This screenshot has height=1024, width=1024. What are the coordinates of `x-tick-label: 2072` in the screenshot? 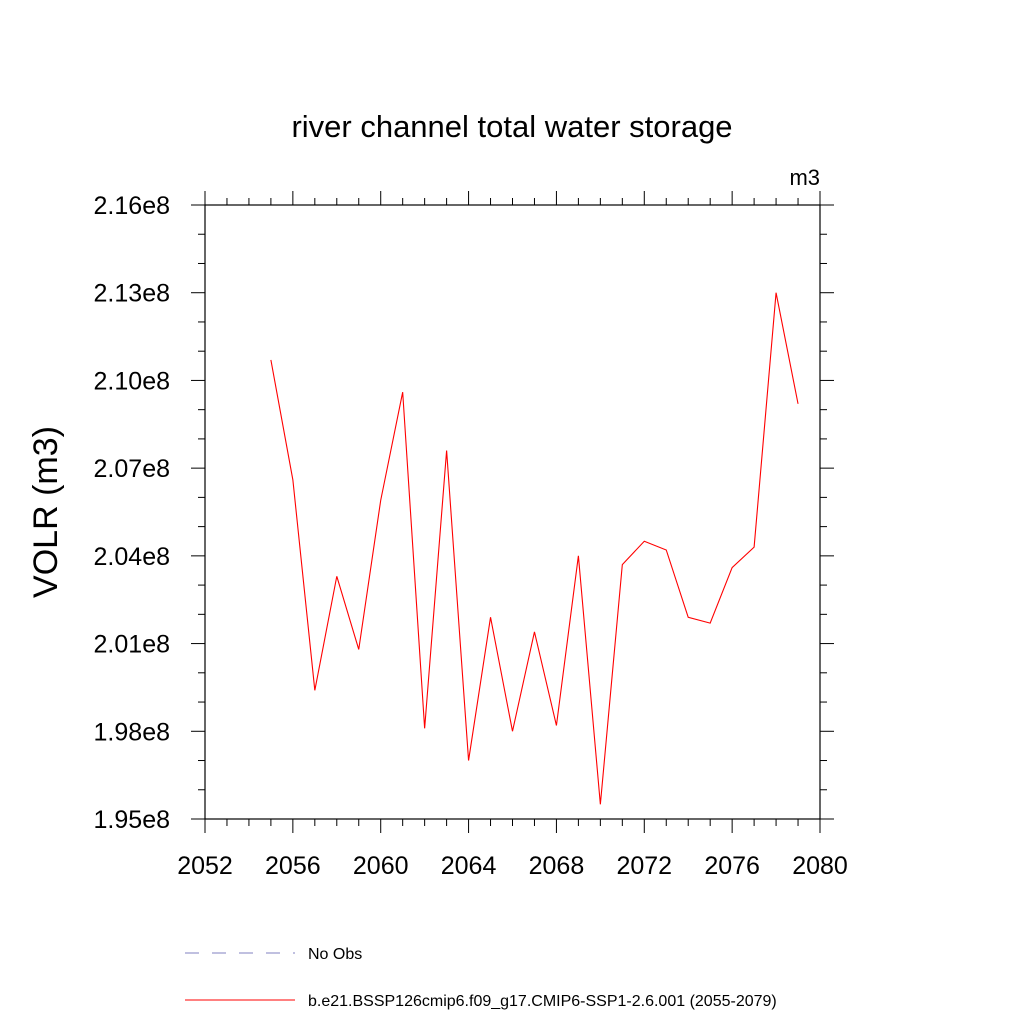 It's located at (644, 866).